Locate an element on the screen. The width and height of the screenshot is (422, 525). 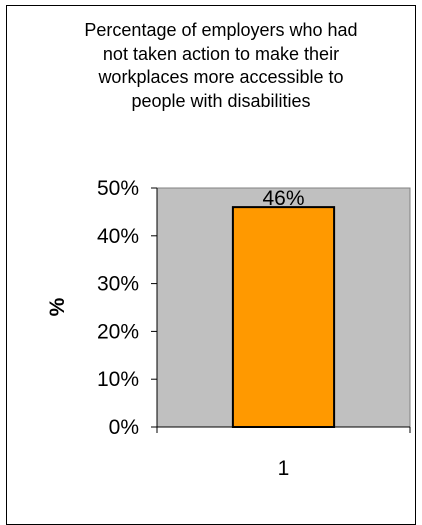
y-tick-label: 30% is located at coordinates (118, 284).